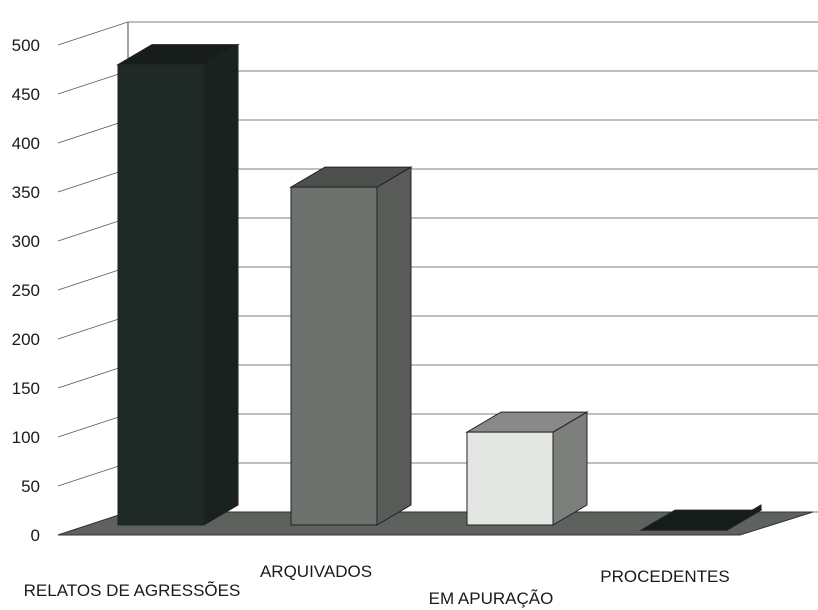 The height and width of the screenshot is (610, 818). I want to click on y-tick-label: 0, so click(35, 535).